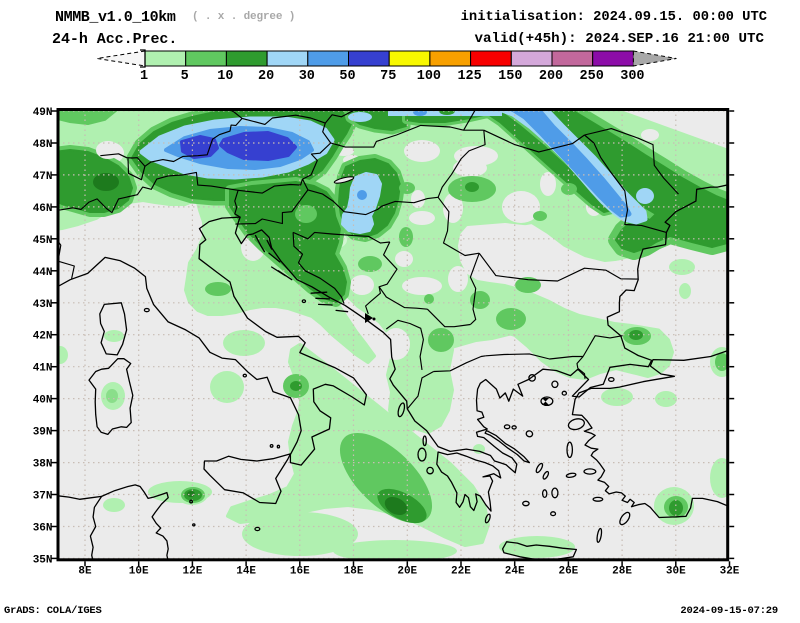 The height and width of the screenshot is (623, 800). I want to click on svg-text: 26E, so click(568, 572).